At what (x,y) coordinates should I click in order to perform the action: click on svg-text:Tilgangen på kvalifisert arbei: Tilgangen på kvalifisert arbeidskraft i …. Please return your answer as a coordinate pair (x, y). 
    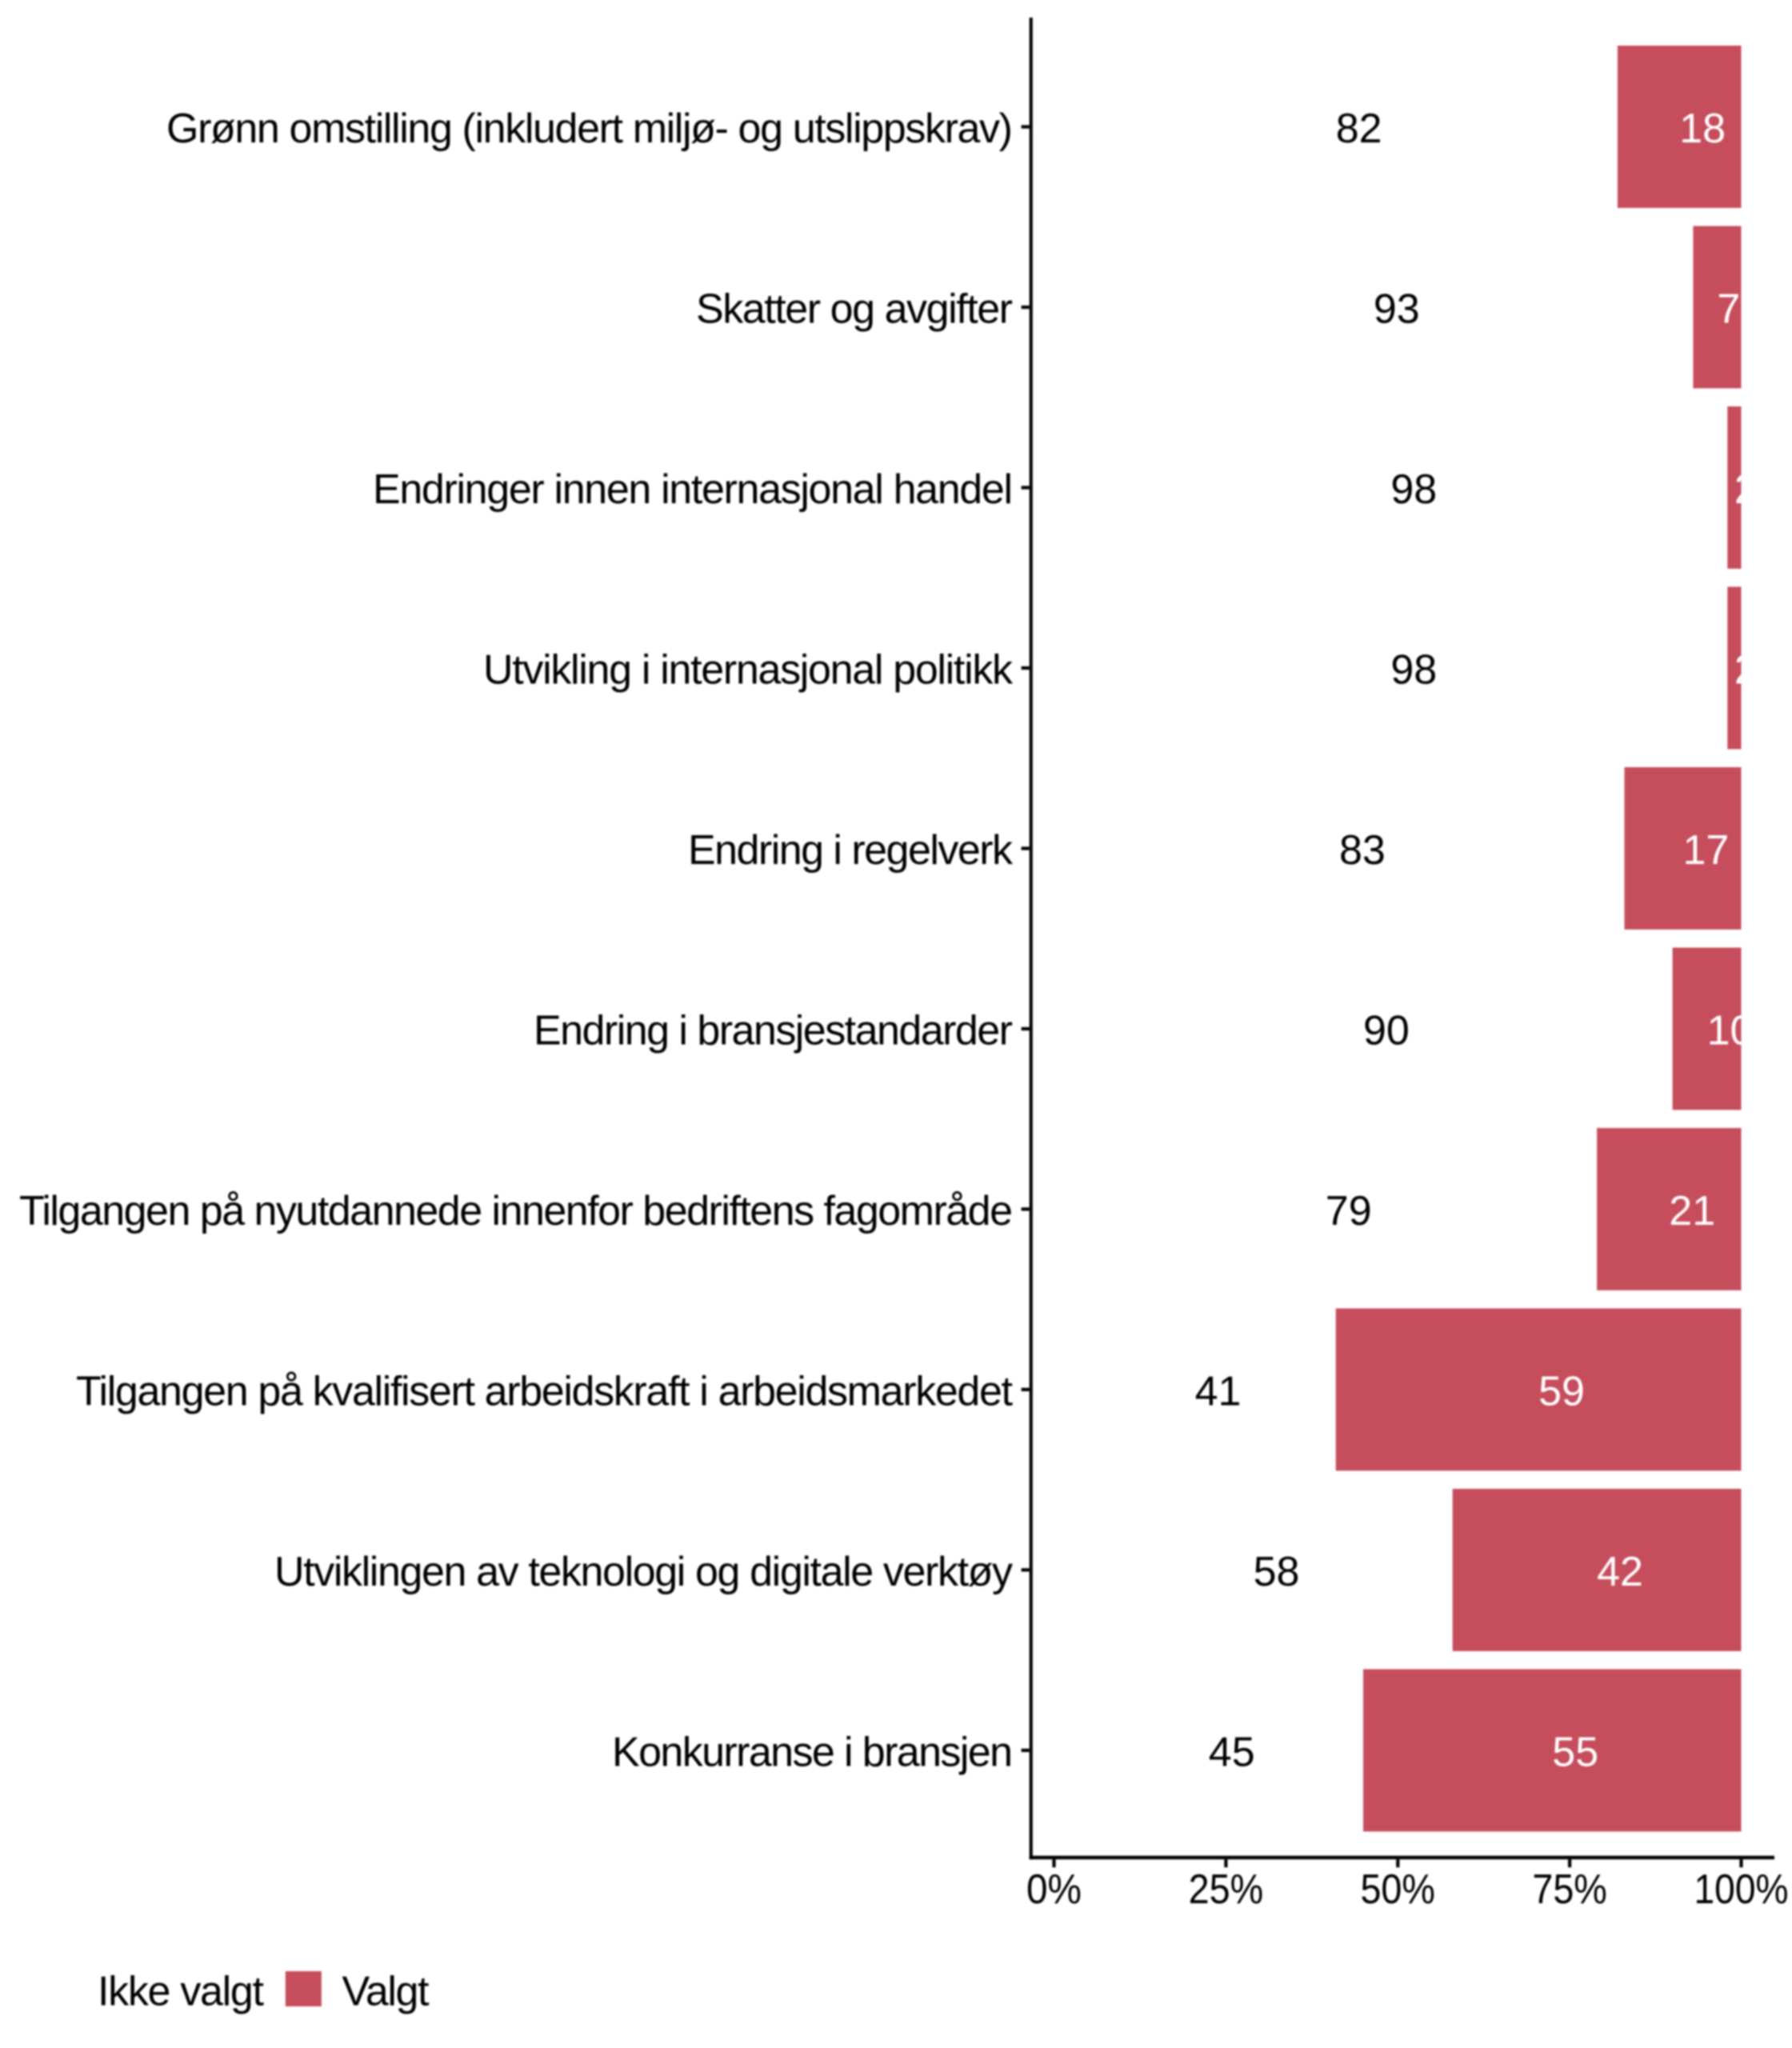
    Looking at the image, I should click on (545, 1391).